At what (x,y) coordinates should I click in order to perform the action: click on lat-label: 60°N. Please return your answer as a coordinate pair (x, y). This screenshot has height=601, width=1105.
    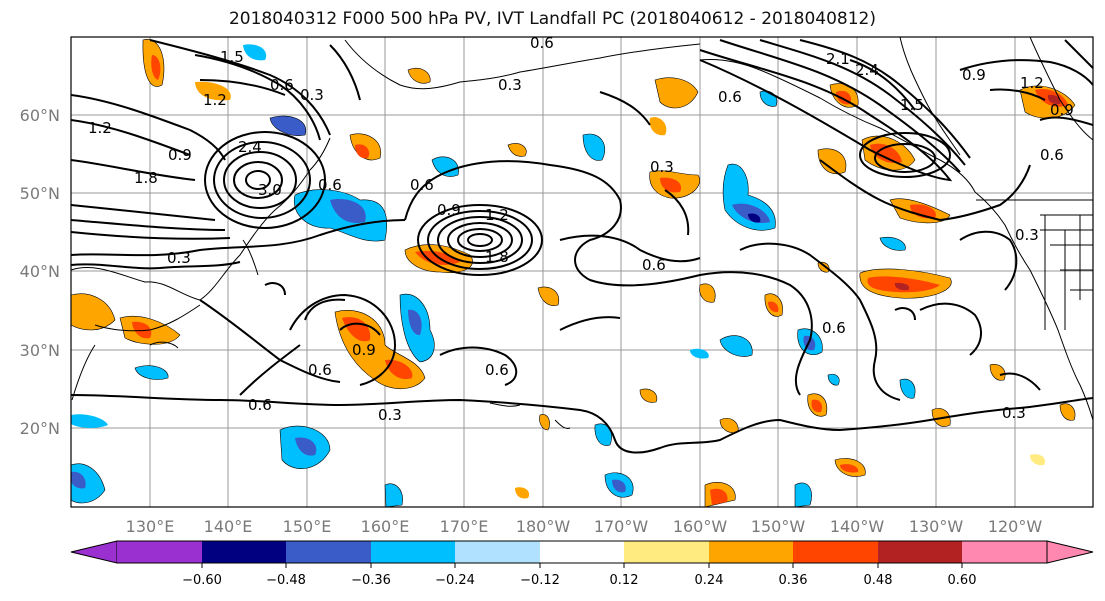
    Looking at the image, I should click on (40, 115).